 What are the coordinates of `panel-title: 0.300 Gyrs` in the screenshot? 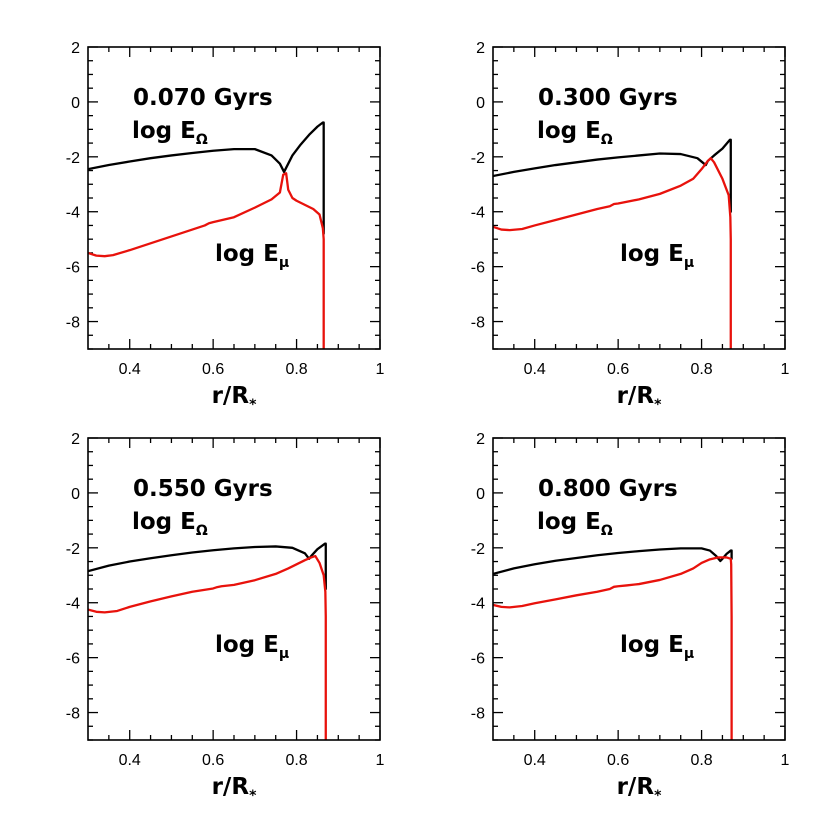 It's located at (608, 98).